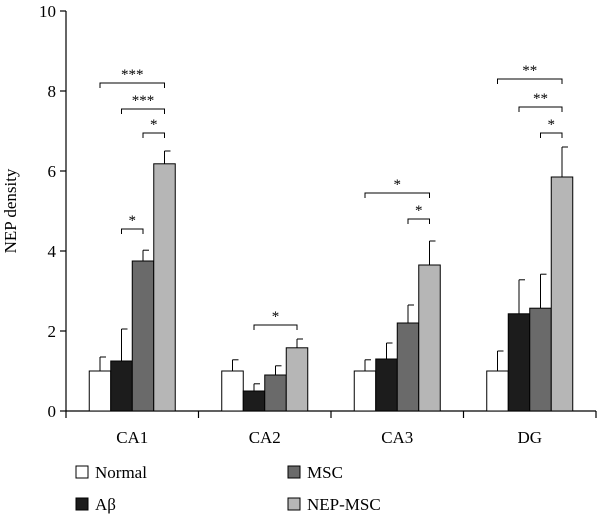 This screenshot has width=600, height=522. What do you see at coordinates (10, 210) in the screenshot?
I see `y-axis-label: NEP density` at bounding box center [10, 210].